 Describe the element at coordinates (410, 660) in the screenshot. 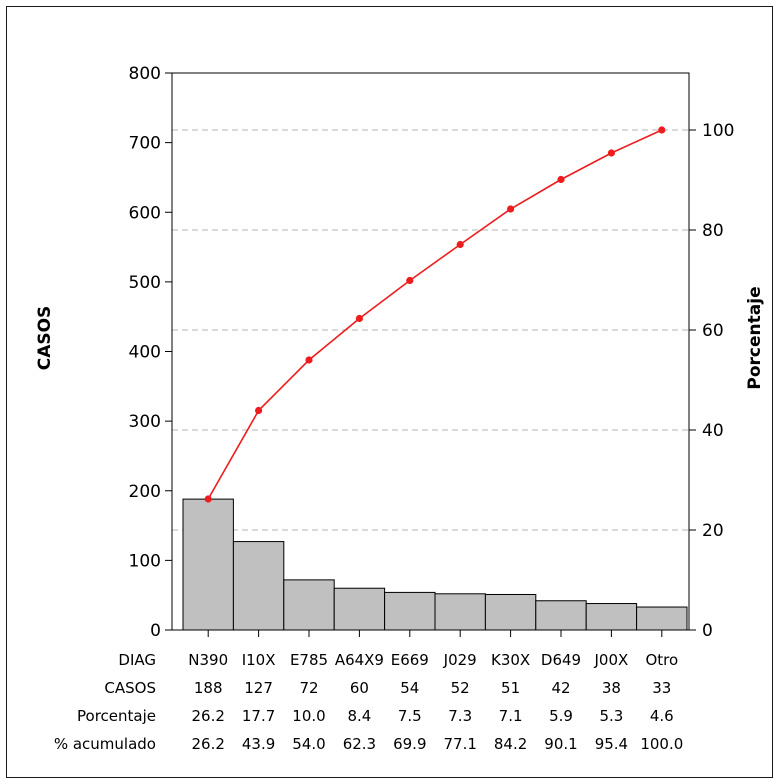

I see `table-cell: E669` at that location.